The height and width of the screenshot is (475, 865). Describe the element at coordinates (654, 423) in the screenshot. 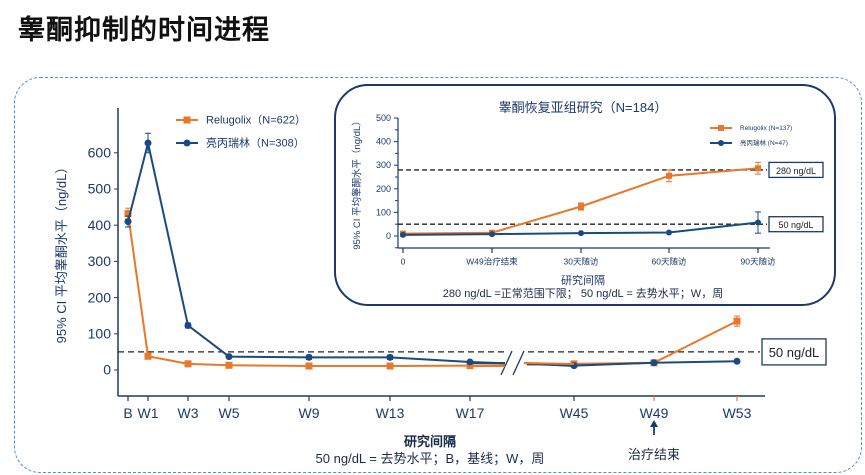

I see `arrow-head-icon` at that location.